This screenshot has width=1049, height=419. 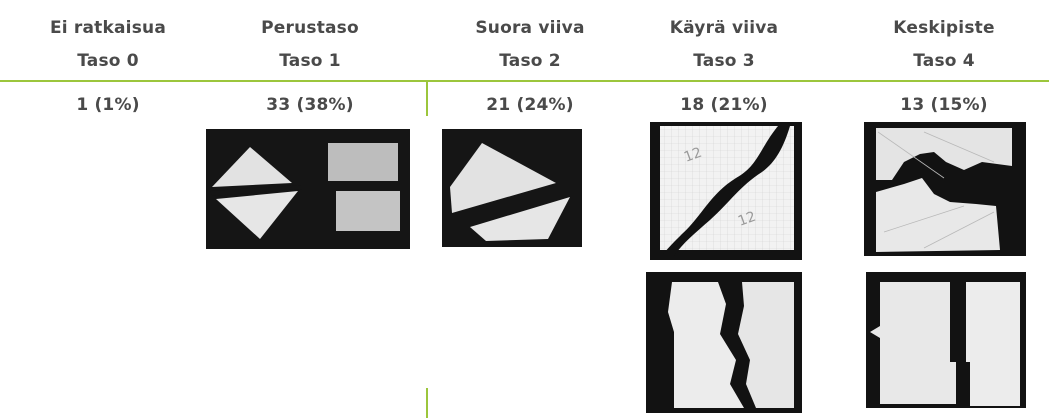 What do you see at coordinates (427, 403) in the screenshot?
I see `column-divider-bottom` at bounding box center [427, 403].